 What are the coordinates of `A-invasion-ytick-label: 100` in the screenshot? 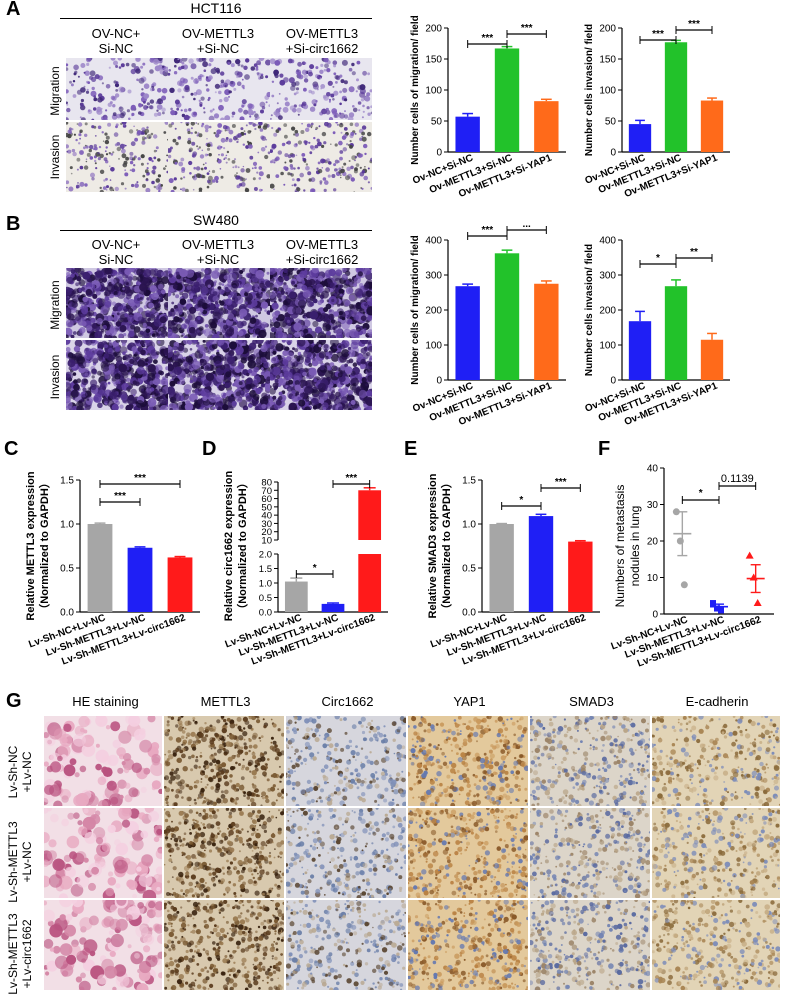 It's located at (607, 91).